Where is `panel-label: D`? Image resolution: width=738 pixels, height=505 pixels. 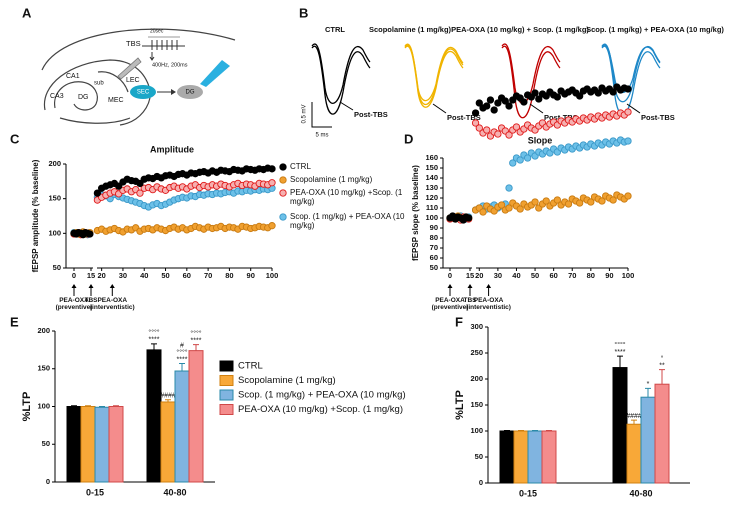
panel-label: D is located at coordinates (408, 138).